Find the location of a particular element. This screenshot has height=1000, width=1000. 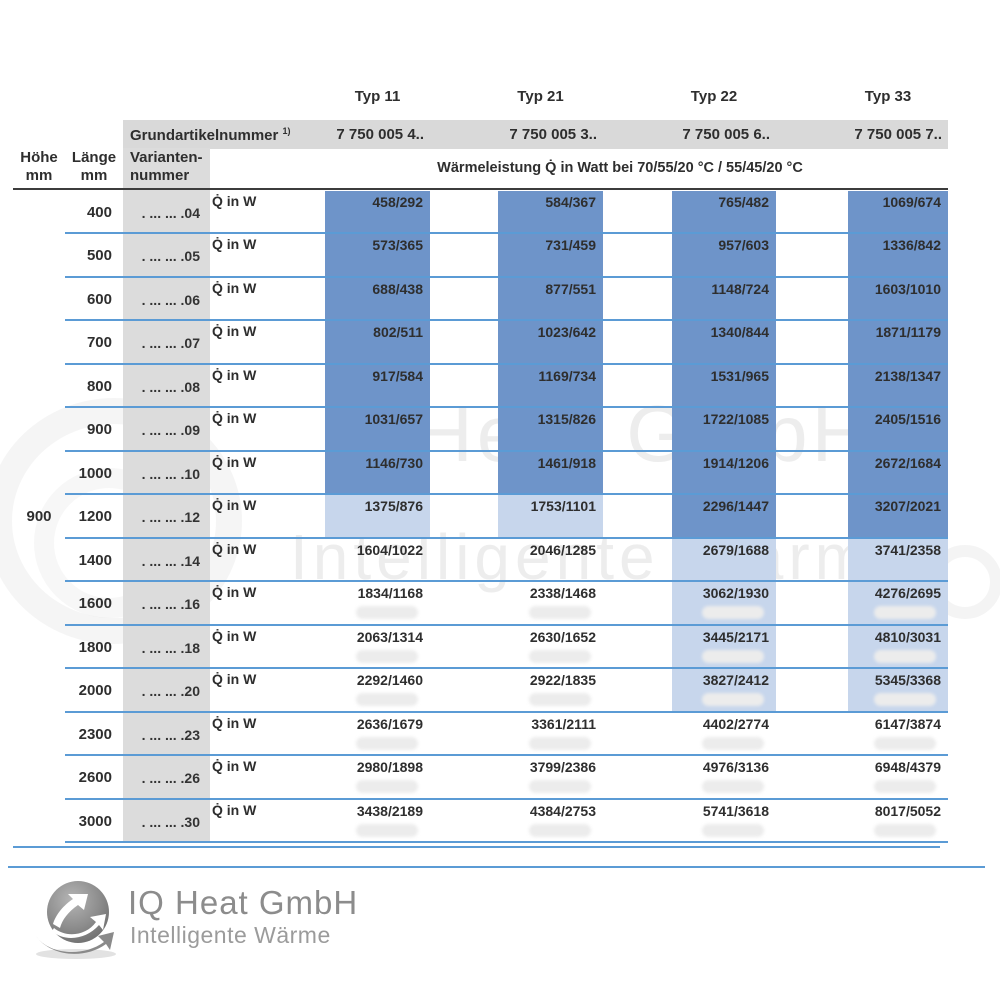

laenge-cell: 1000 is located at coordinates (95, 473).